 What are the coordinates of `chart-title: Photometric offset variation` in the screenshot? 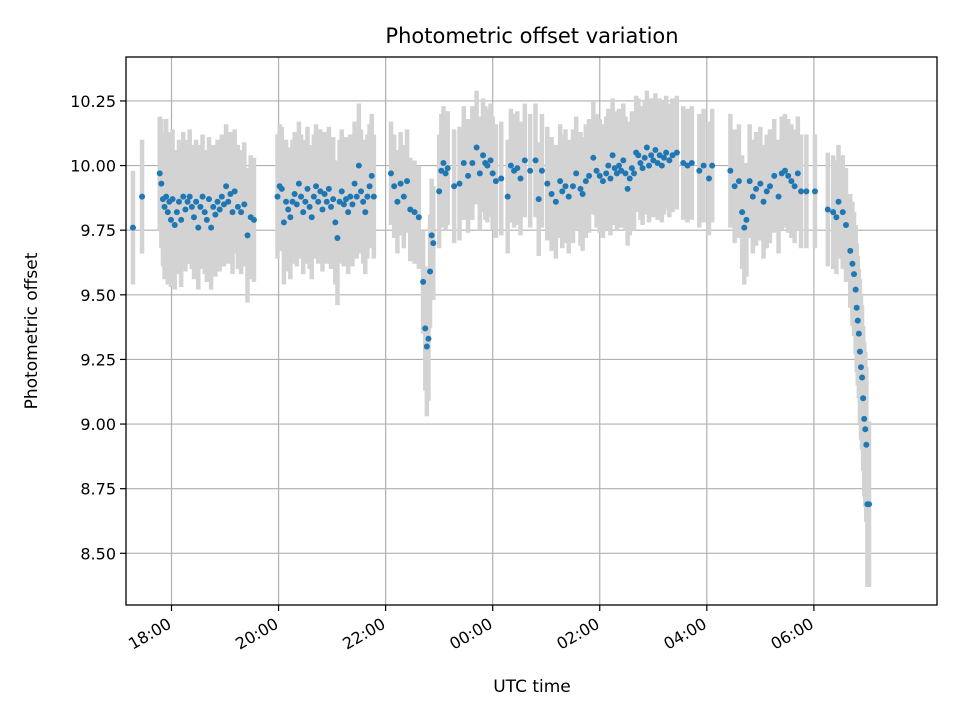 It's located at (531, 36).